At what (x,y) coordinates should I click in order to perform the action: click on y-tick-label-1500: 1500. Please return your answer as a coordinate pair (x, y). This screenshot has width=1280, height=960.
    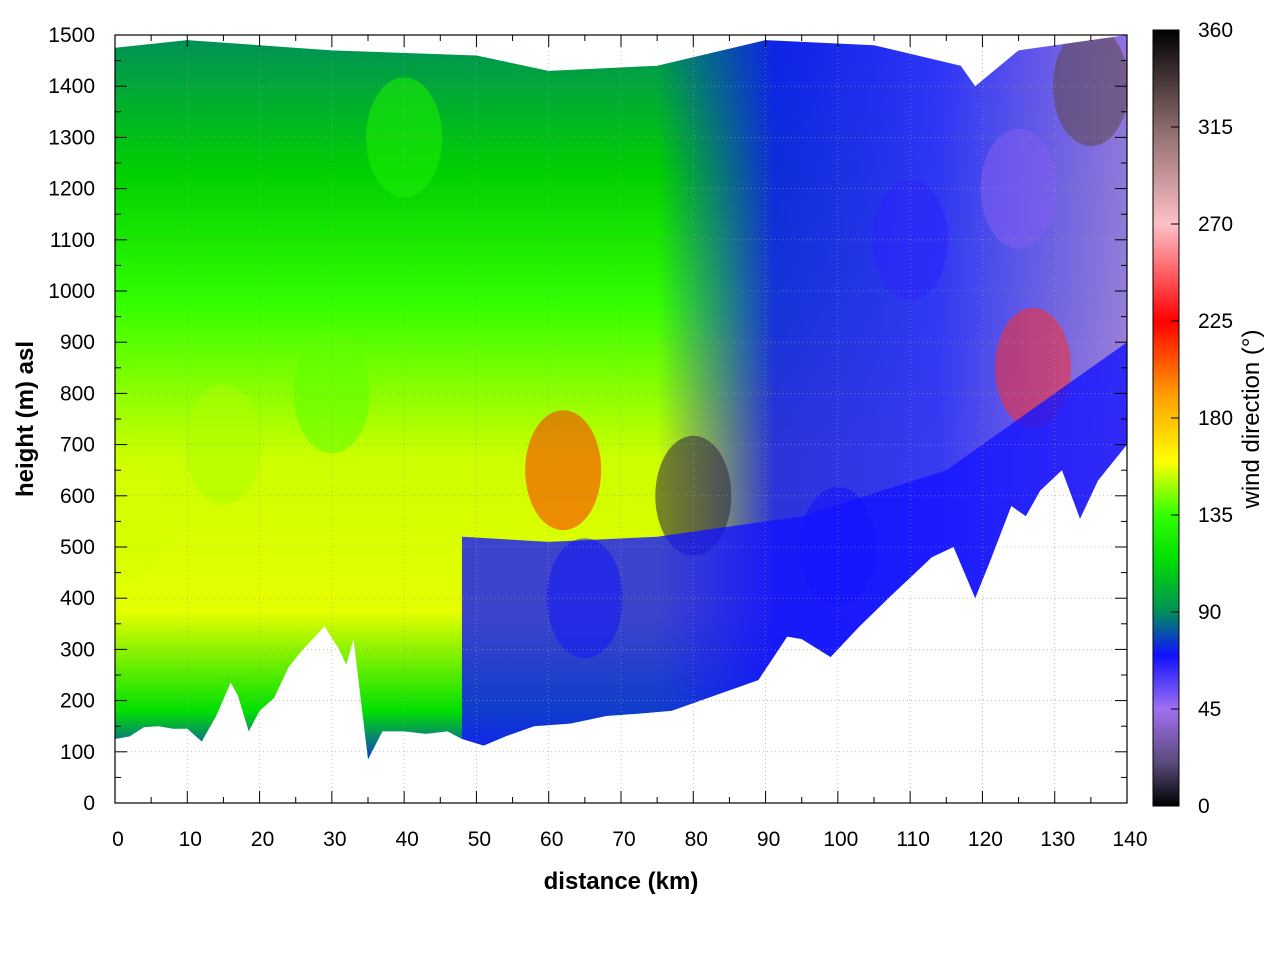
    Looking at the image, I should click on (71, 35).